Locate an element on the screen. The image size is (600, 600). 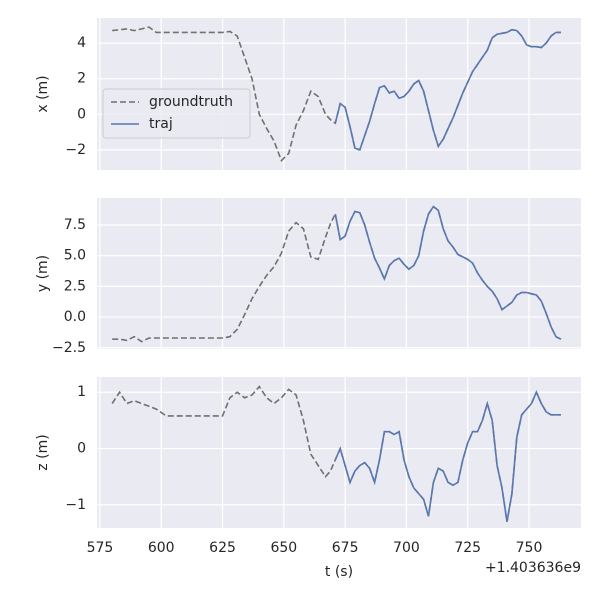
x-tick-label: 750 is located at coordinates (529, 548).